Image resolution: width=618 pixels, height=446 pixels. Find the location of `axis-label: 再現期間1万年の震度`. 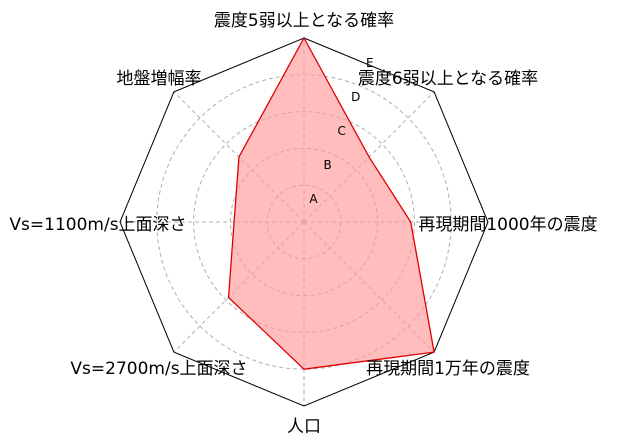

axis-label: 再現期間1万年の震度 is located at coordinates (448, 369).